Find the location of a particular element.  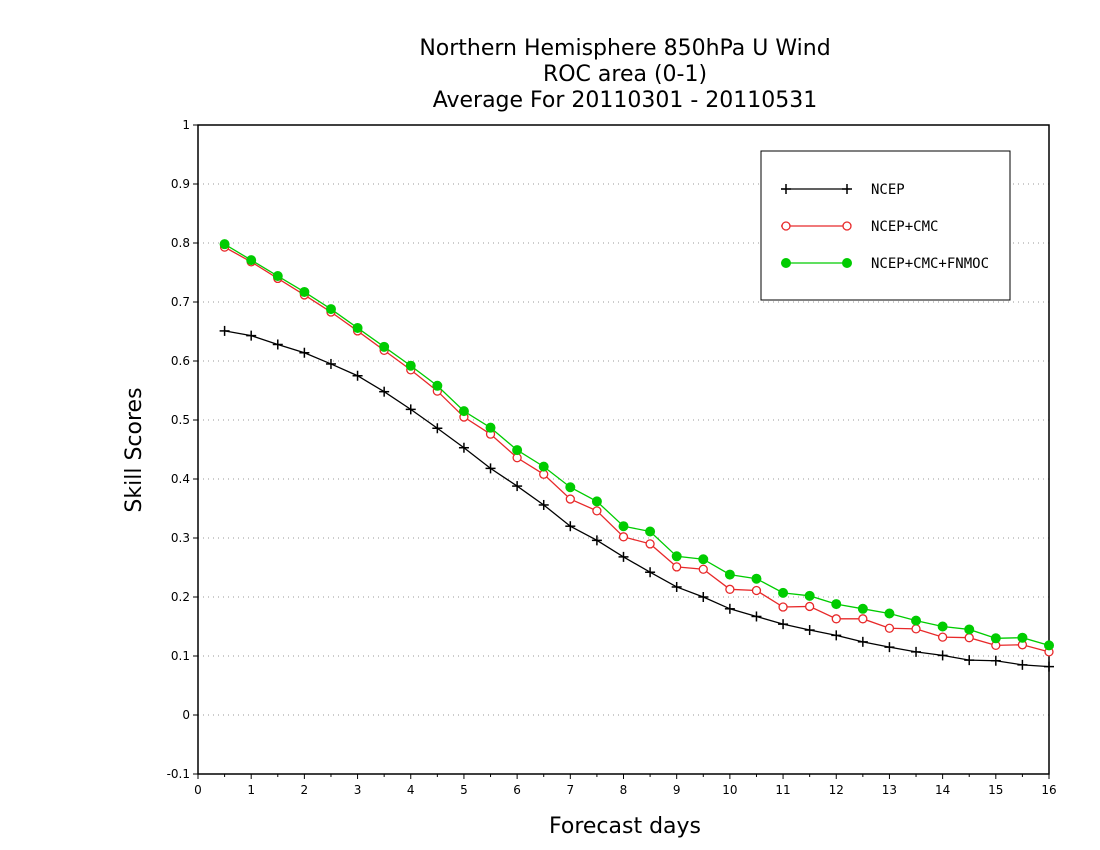

y-tick-label: 0.4 is located at coordinates (180, 479).